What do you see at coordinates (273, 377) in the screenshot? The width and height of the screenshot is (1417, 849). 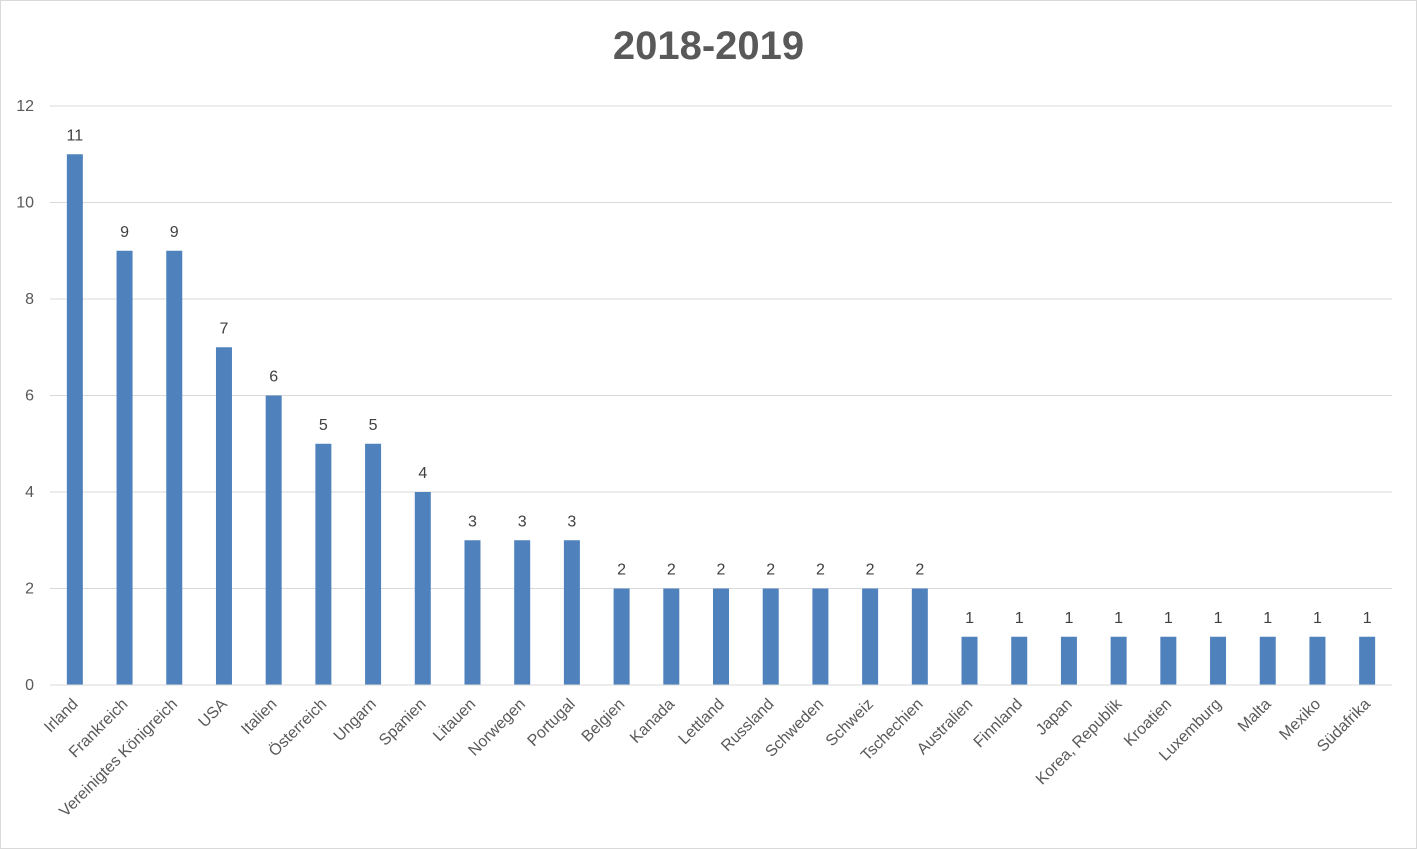 I see `data-label: 6` at bounding box center [273, 377].